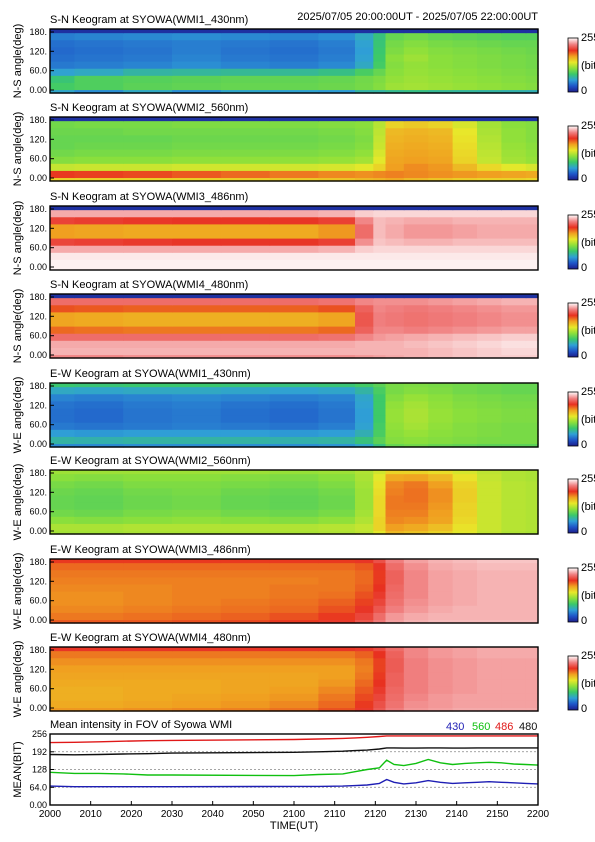 The image size is (595, 842). I want to click on colorbar-min-label: 0, so click(584, 709).